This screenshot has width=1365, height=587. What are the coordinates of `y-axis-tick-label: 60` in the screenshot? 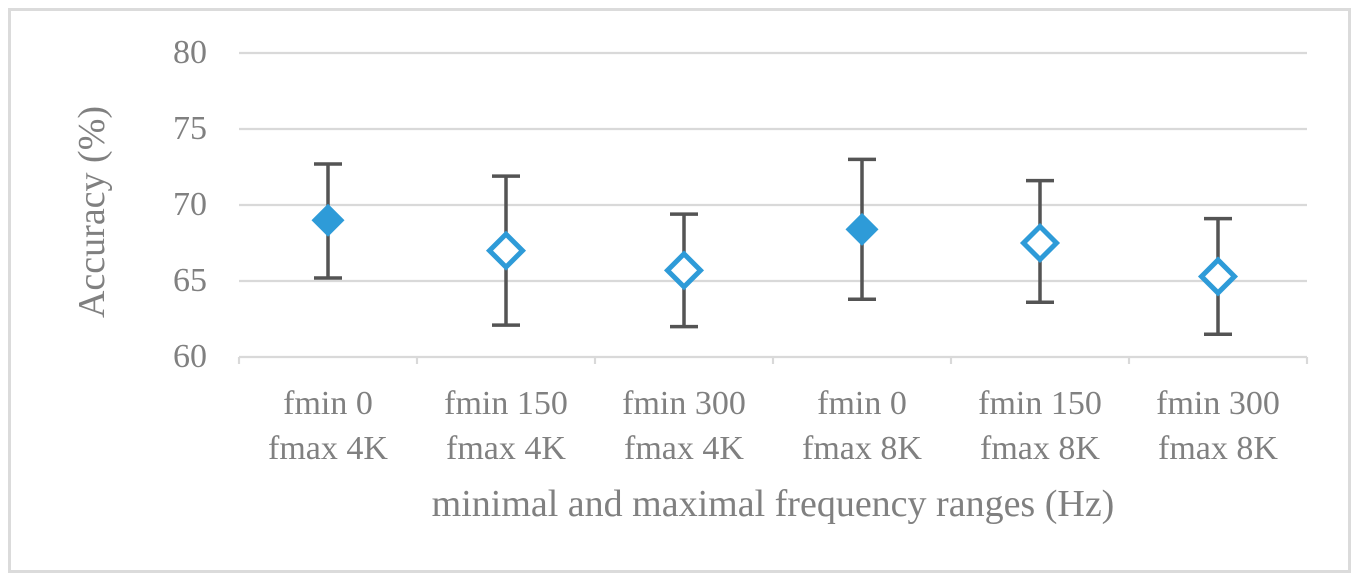 It's located at (190, 356).